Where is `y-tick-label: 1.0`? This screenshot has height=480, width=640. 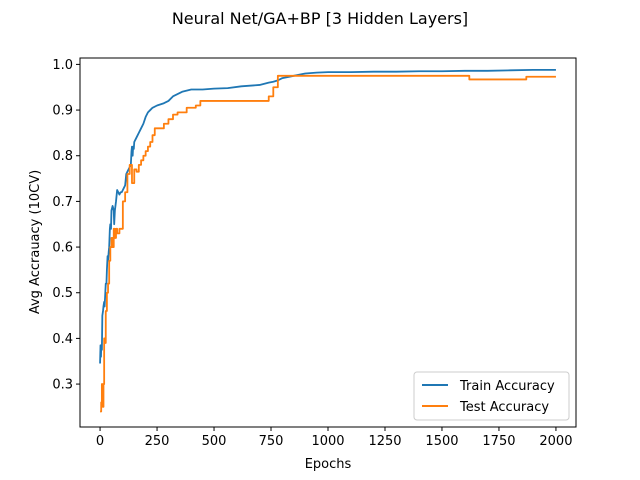
y-tick-label: 1.0 is located at coordinates (62, 65).